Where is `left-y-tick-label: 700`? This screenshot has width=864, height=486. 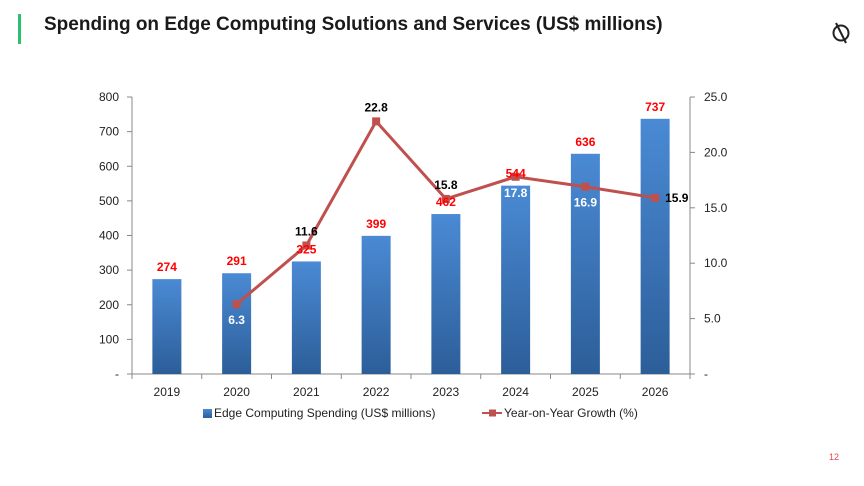 left-y-tick-label: 700 is located at coordinates (109, 132).